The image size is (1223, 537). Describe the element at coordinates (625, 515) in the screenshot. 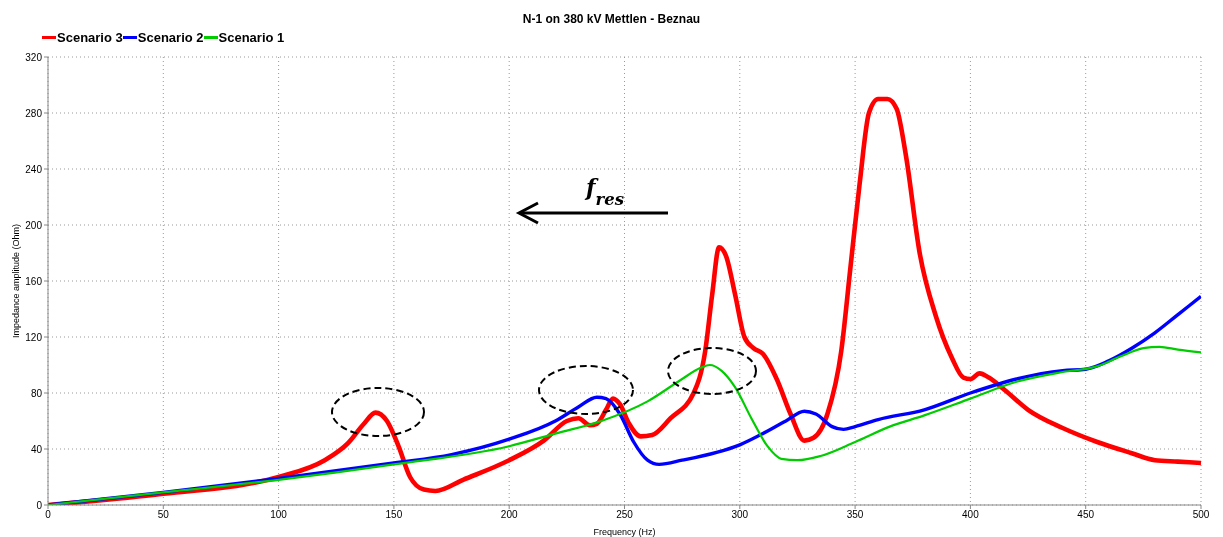

I see `x-tick-label: 250` at that location.